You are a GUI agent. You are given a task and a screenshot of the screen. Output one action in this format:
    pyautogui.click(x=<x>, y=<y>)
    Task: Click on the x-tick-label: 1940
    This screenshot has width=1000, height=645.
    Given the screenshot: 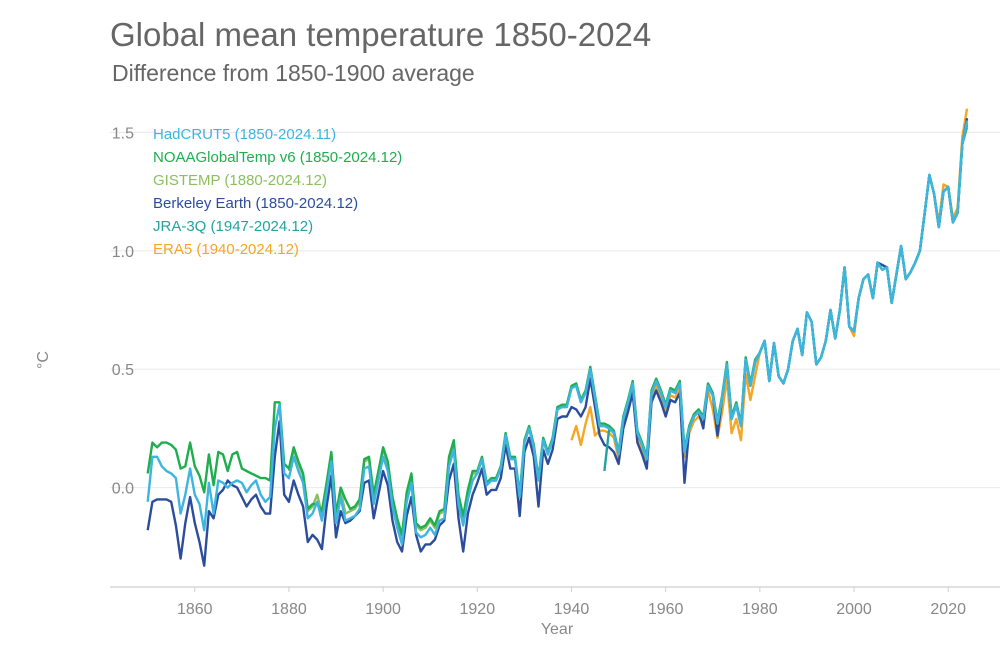 What is the action you would take?
    pyautogui.click(x=572, y=609)
    